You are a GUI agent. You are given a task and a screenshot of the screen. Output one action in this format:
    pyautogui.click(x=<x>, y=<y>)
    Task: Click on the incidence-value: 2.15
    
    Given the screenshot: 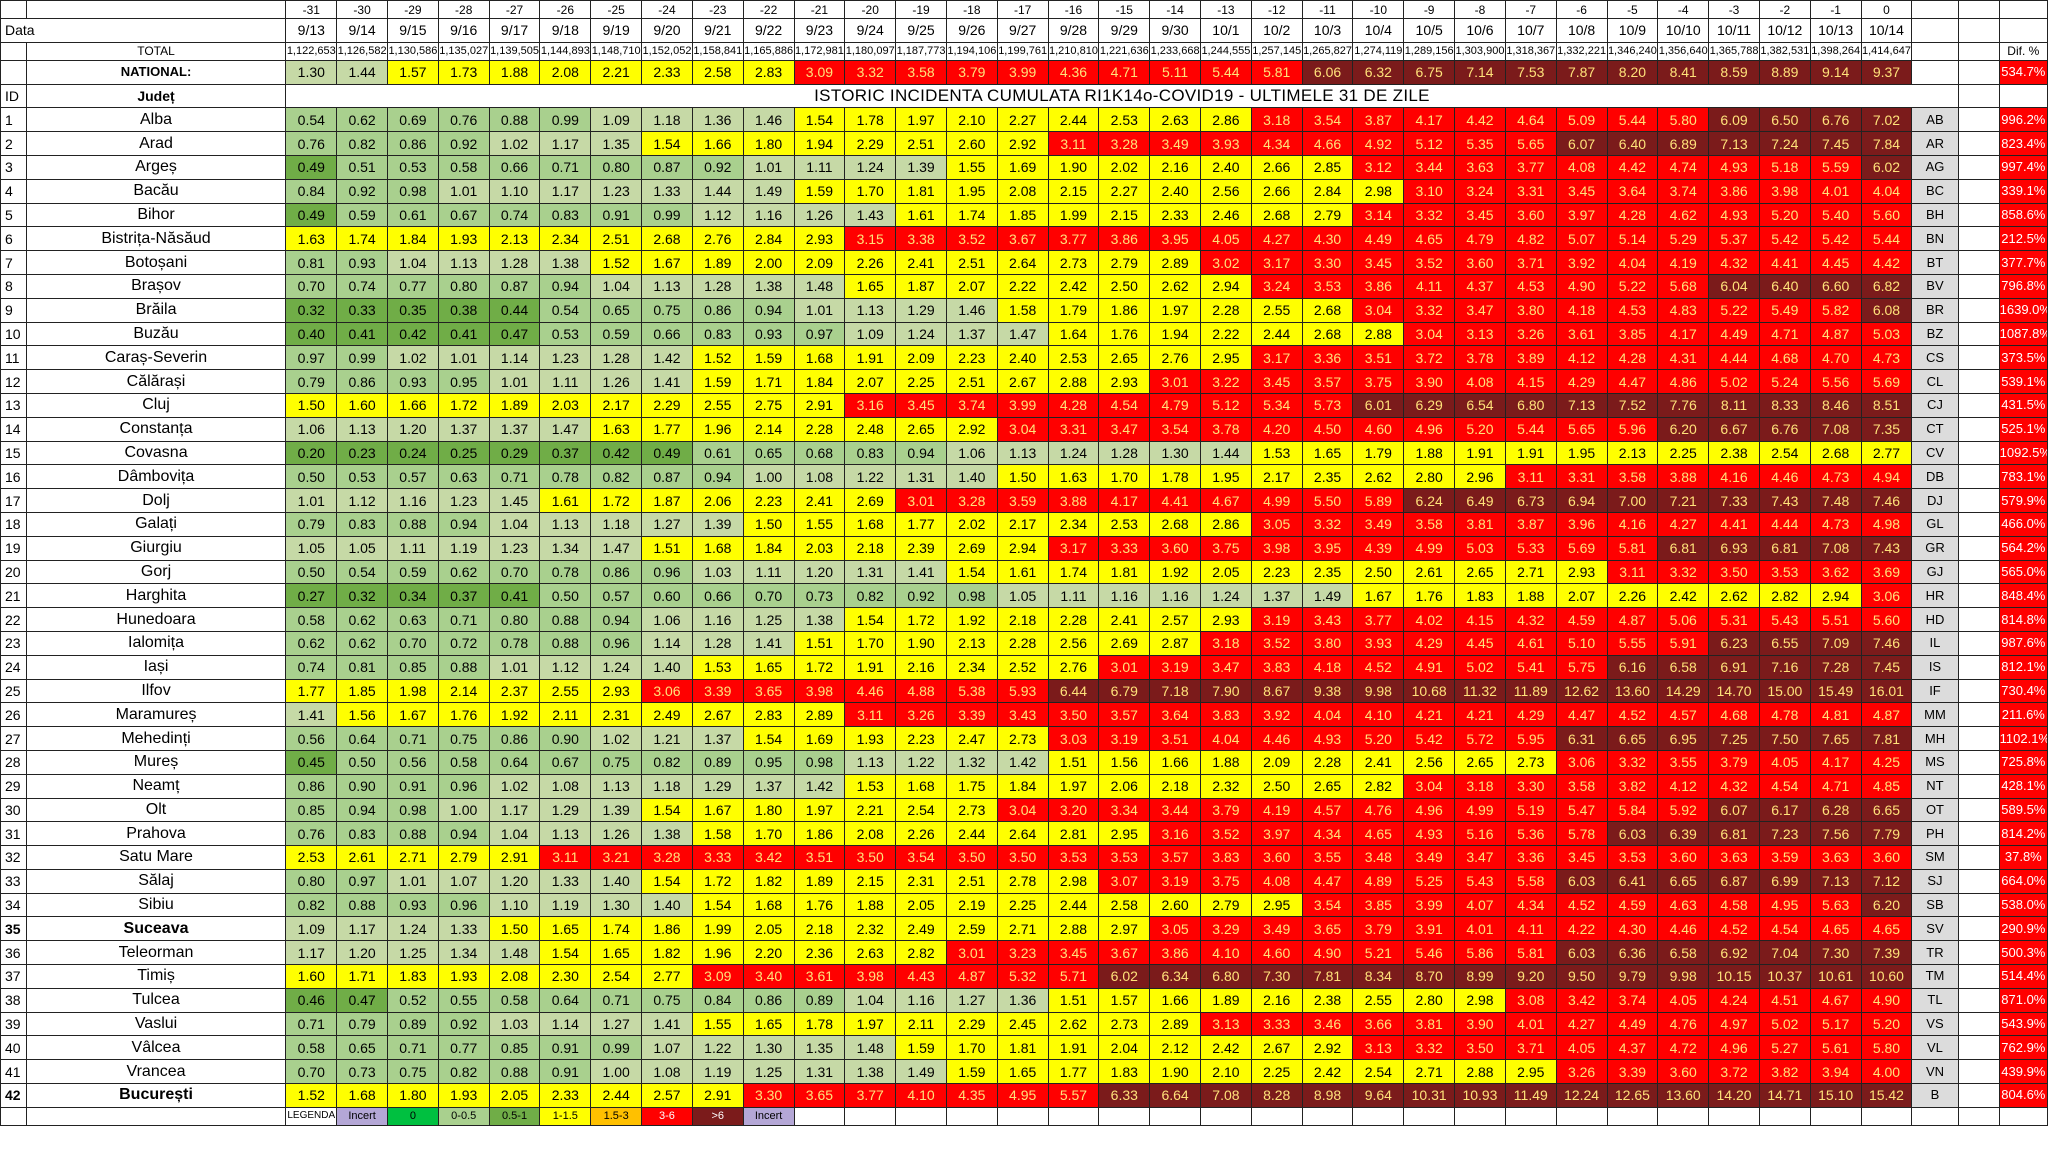 What is the action you would take?
    pyautogui.click(x=1124, y=215)
    